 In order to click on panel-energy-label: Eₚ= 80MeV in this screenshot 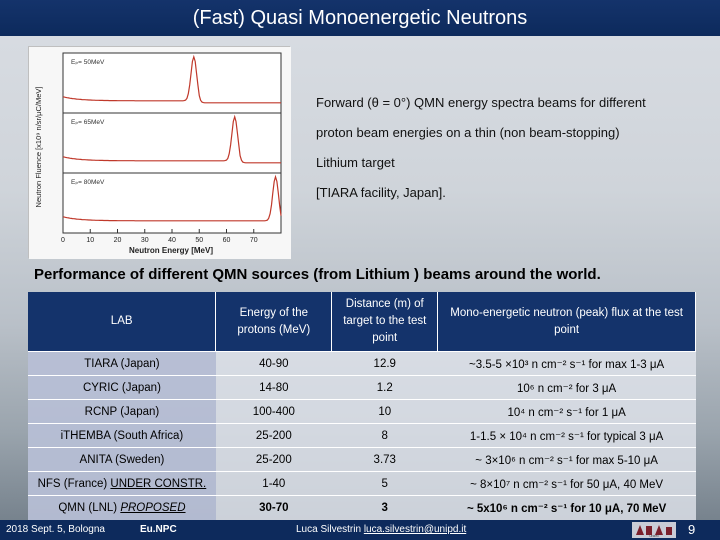, I will do `click(88, 182)`.